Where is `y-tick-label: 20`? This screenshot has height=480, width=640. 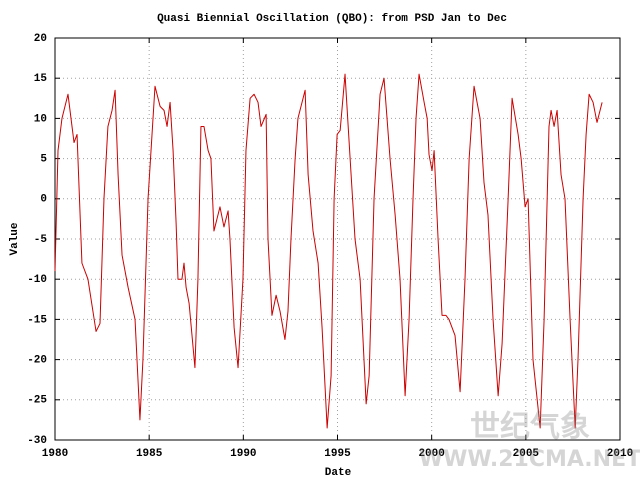 y-tick-label: 20 is located at coordinates (40, 39).